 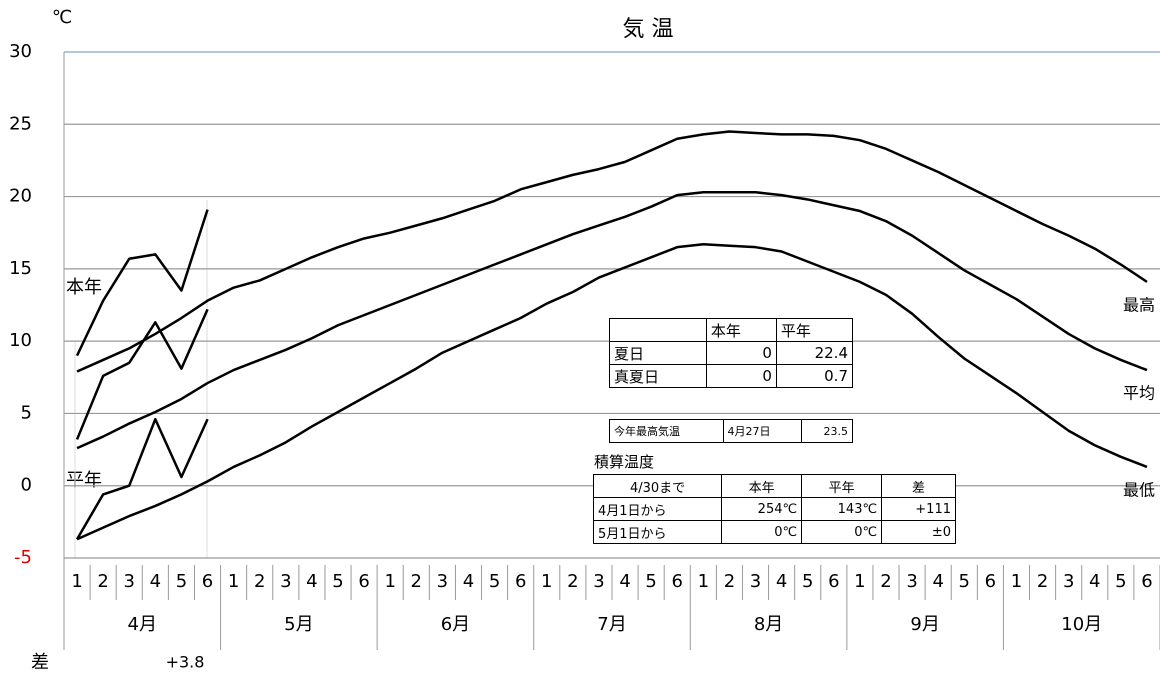 I want to click on series-label: 最低, so click(x=1139, y=489).